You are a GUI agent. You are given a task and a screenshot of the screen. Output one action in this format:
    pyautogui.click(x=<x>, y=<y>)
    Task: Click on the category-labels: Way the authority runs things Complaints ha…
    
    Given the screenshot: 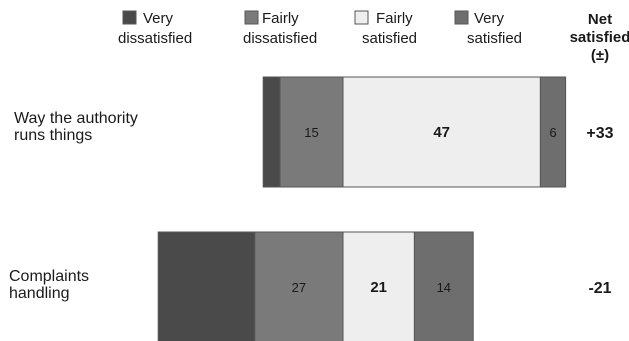 What is the action you would take?
    pyautogui.click(x=73, y=206)
    